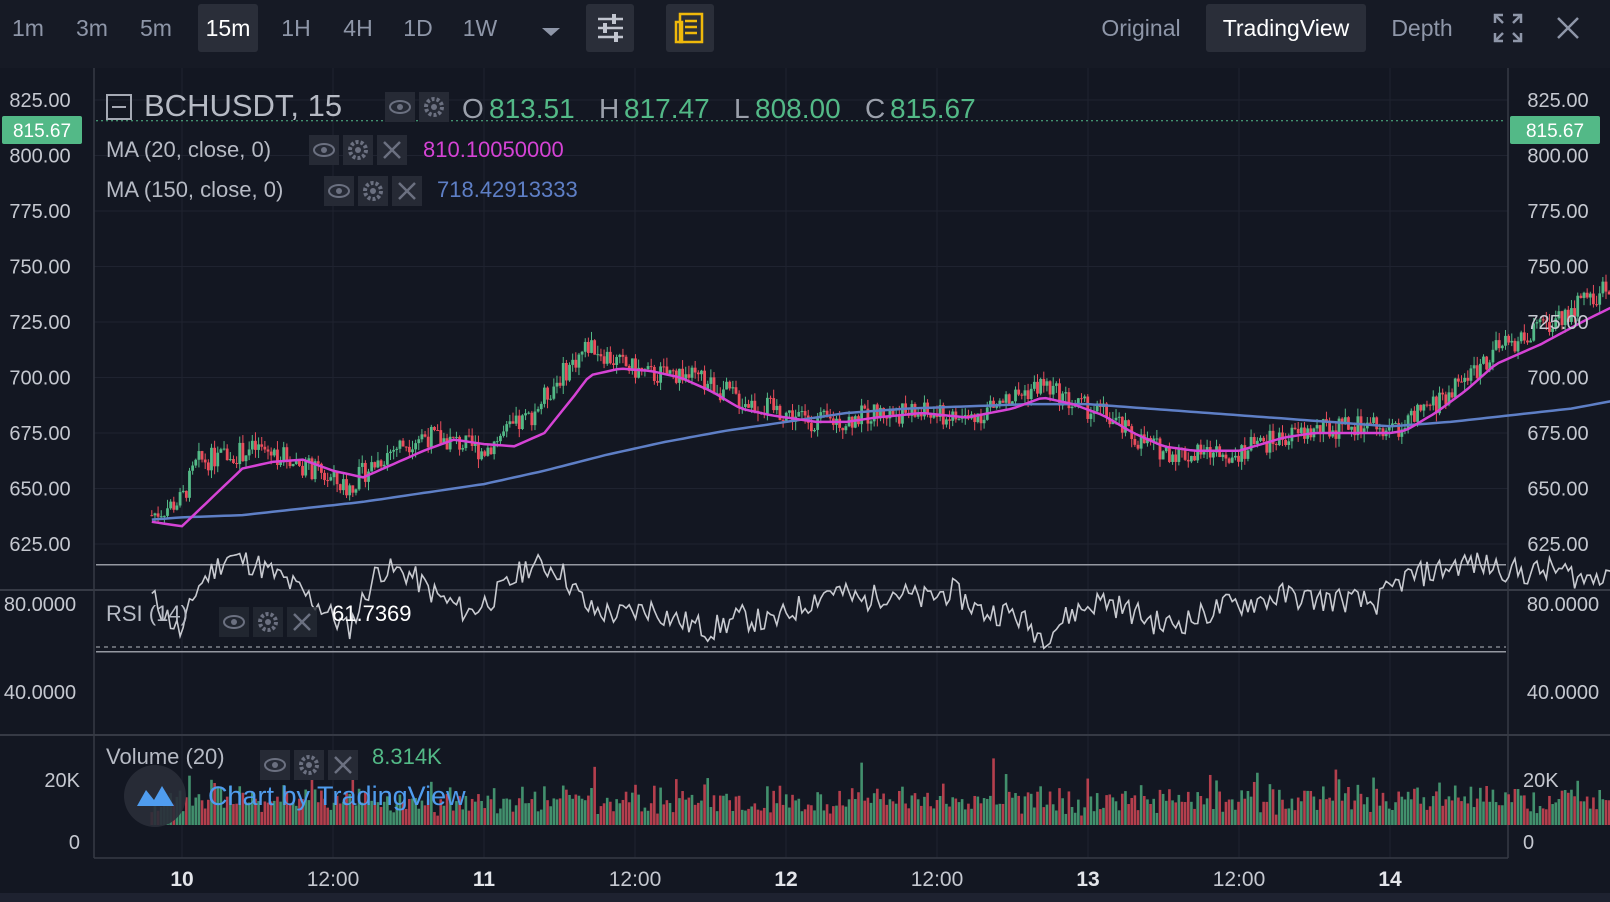  What do you see at coordinates (295, 796) in the screenshot?
I see `tradingview-watermark: Chart by TradingView` at bounding box center [295, 796].